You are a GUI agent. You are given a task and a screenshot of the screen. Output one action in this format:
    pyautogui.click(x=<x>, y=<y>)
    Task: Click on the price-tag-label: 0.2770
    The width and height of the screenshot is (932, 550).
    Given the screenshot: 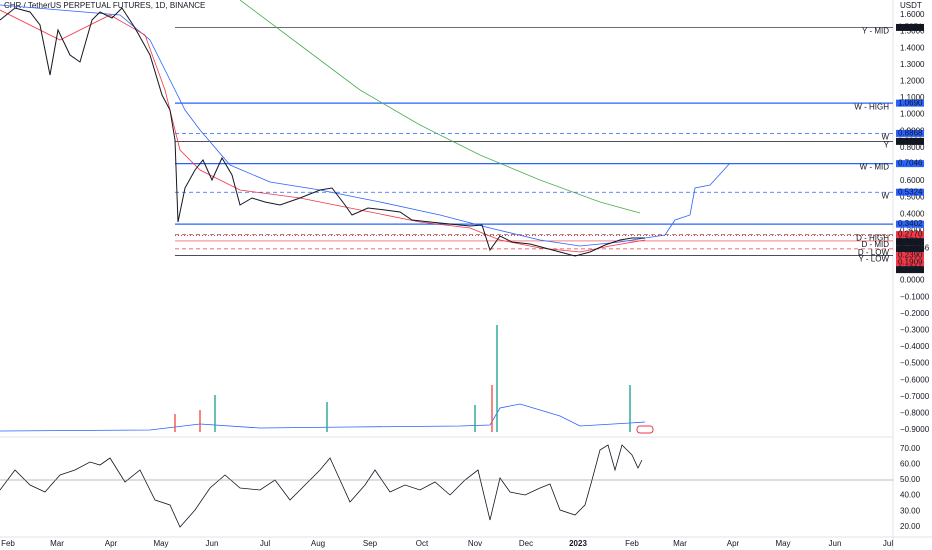 What is the action you would take?
    pyautogui.click(x=910, y=234)
    